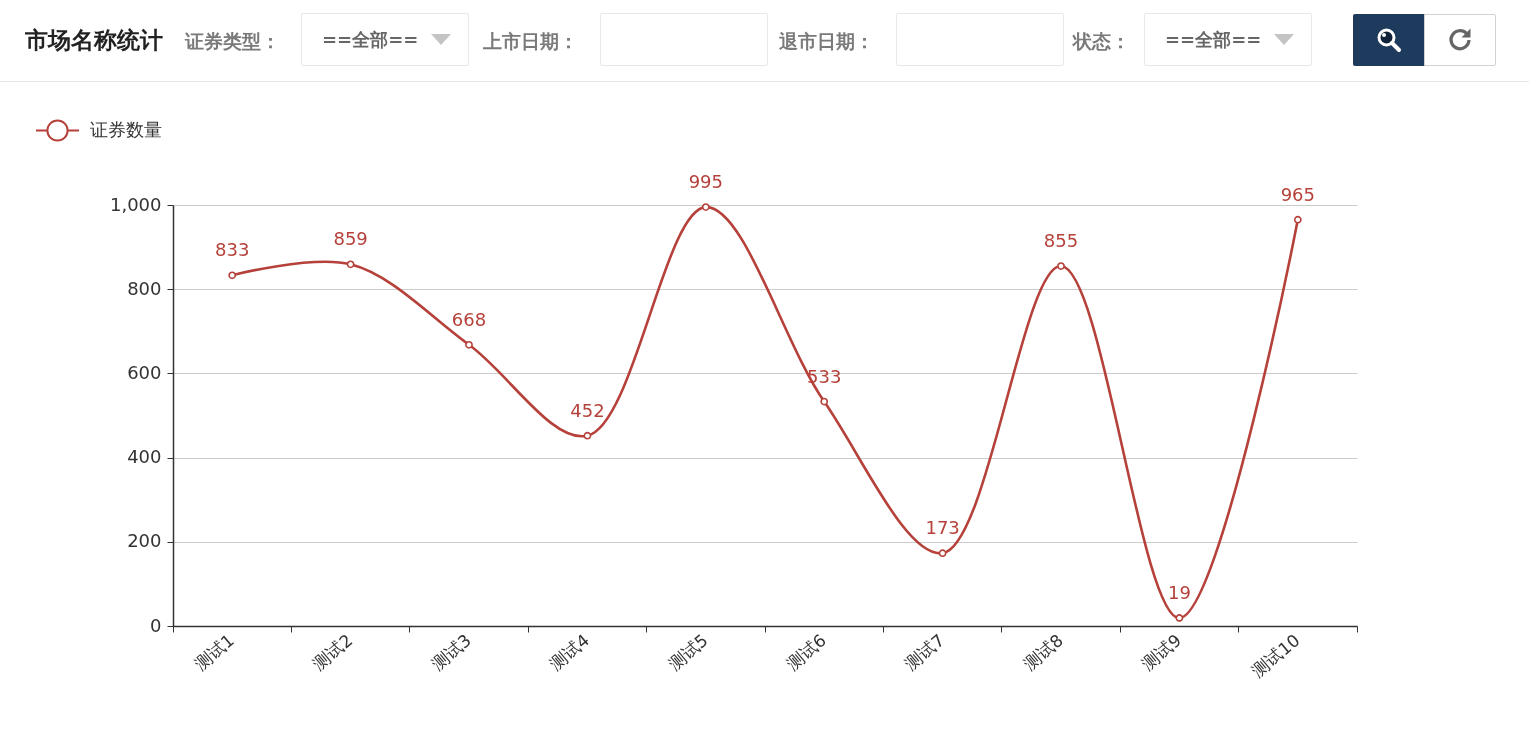 The image size is (1529, 745). Describe the element at coordinates (350, 239) in the screenshot. I see `data-label: 859` at that location.